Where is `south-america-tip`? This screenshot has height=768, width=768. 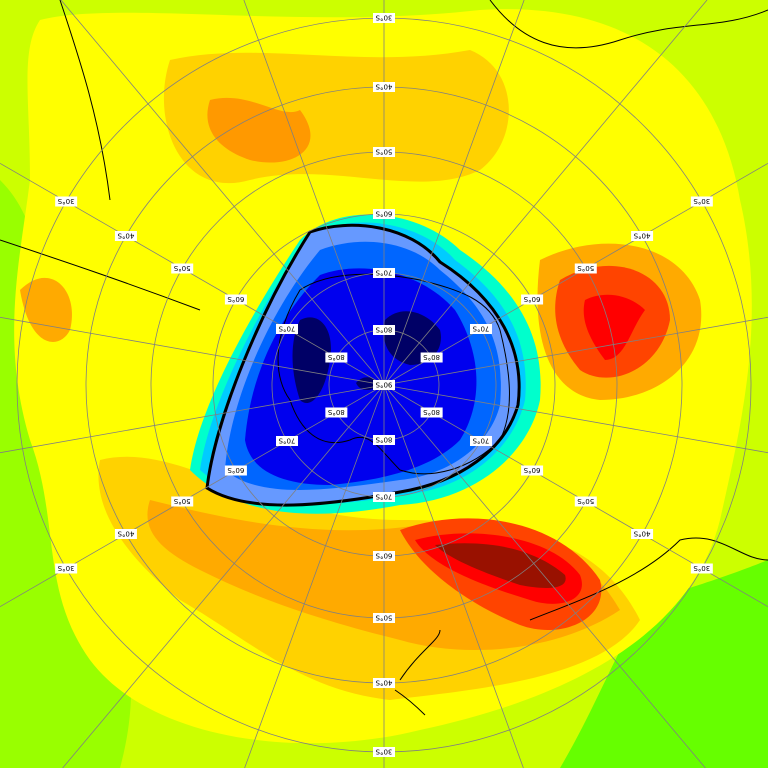 south-america-tip is located at coordinates (100, 275).